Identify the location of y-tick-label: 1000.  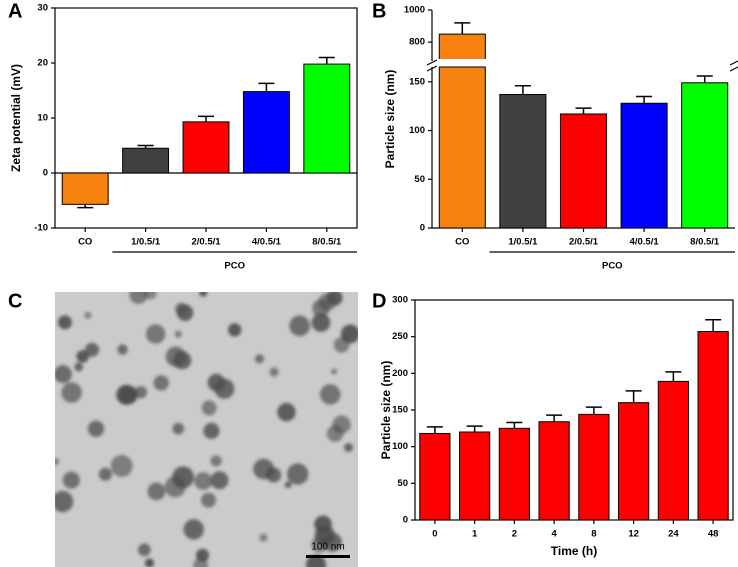
(414, 10).